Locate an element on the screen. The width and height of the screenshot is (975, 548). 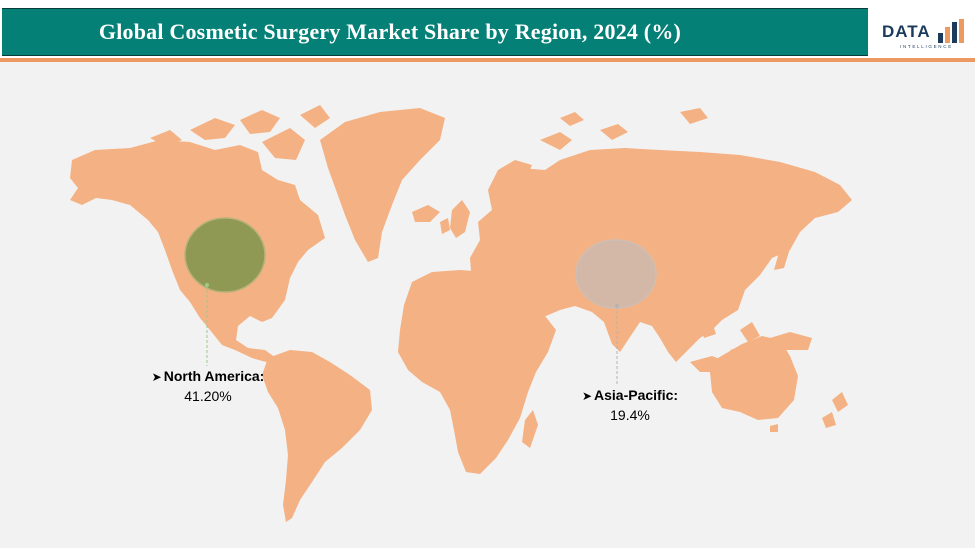
land-greenland is located at coordinates (382, 185).